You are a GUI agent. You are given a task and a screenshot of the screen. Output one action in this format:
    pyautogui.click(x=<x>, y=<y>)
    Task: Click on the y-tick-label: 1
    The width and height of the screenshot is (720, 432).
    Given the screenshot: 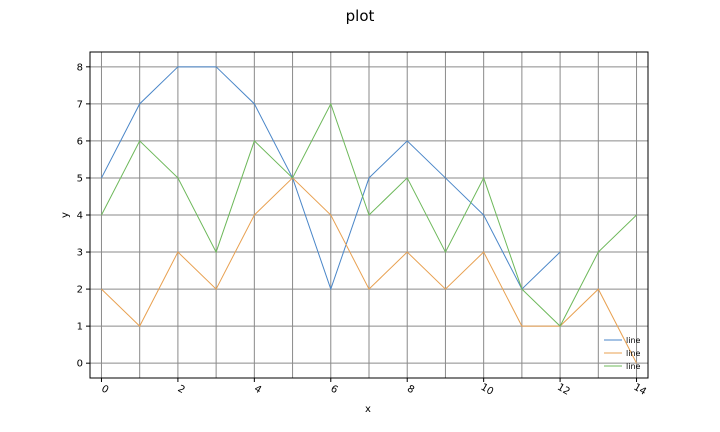 What is the action you would take?
    pyautogui.click(x=80, y=327)
    